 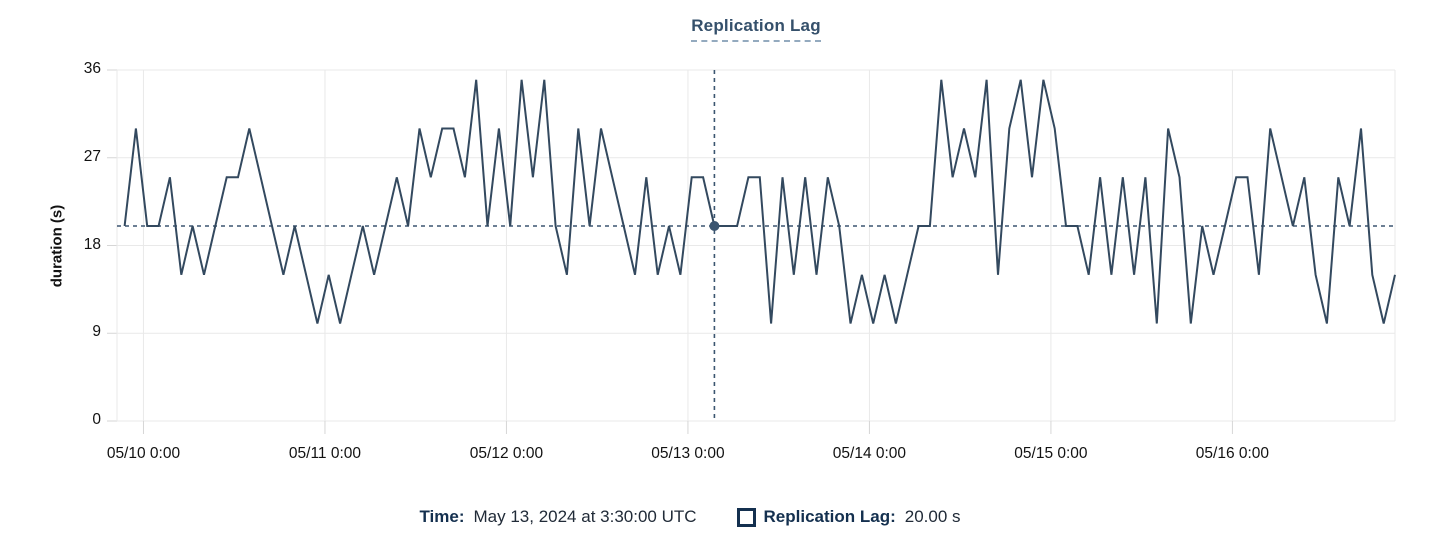 What do you see at coordinates (688, 453) in the screenshot?
I see `x-tick-label: 05/13 0:00` at bounding box center [688, 453].